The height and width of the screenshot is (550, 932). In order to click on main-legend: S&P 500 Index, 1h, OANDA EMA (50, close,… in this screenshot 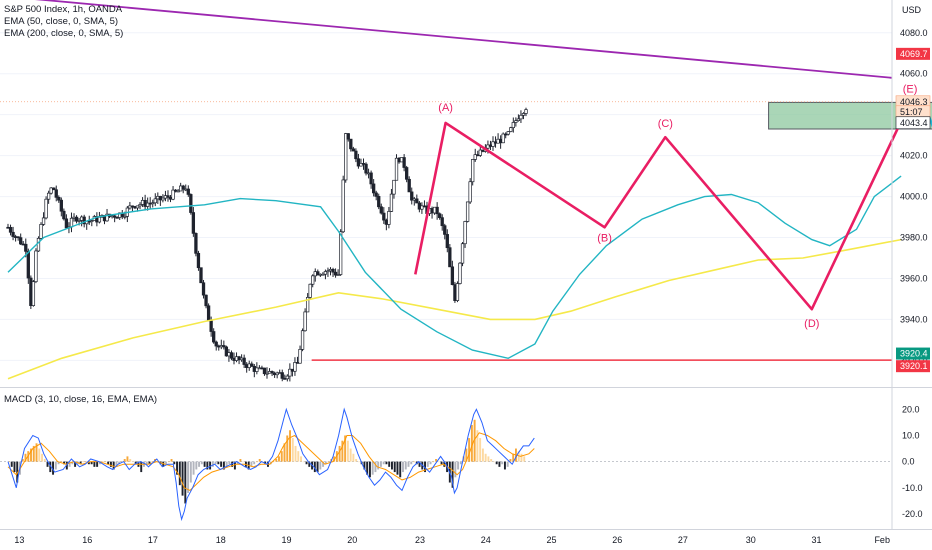, I will do `click(63, 22)`.